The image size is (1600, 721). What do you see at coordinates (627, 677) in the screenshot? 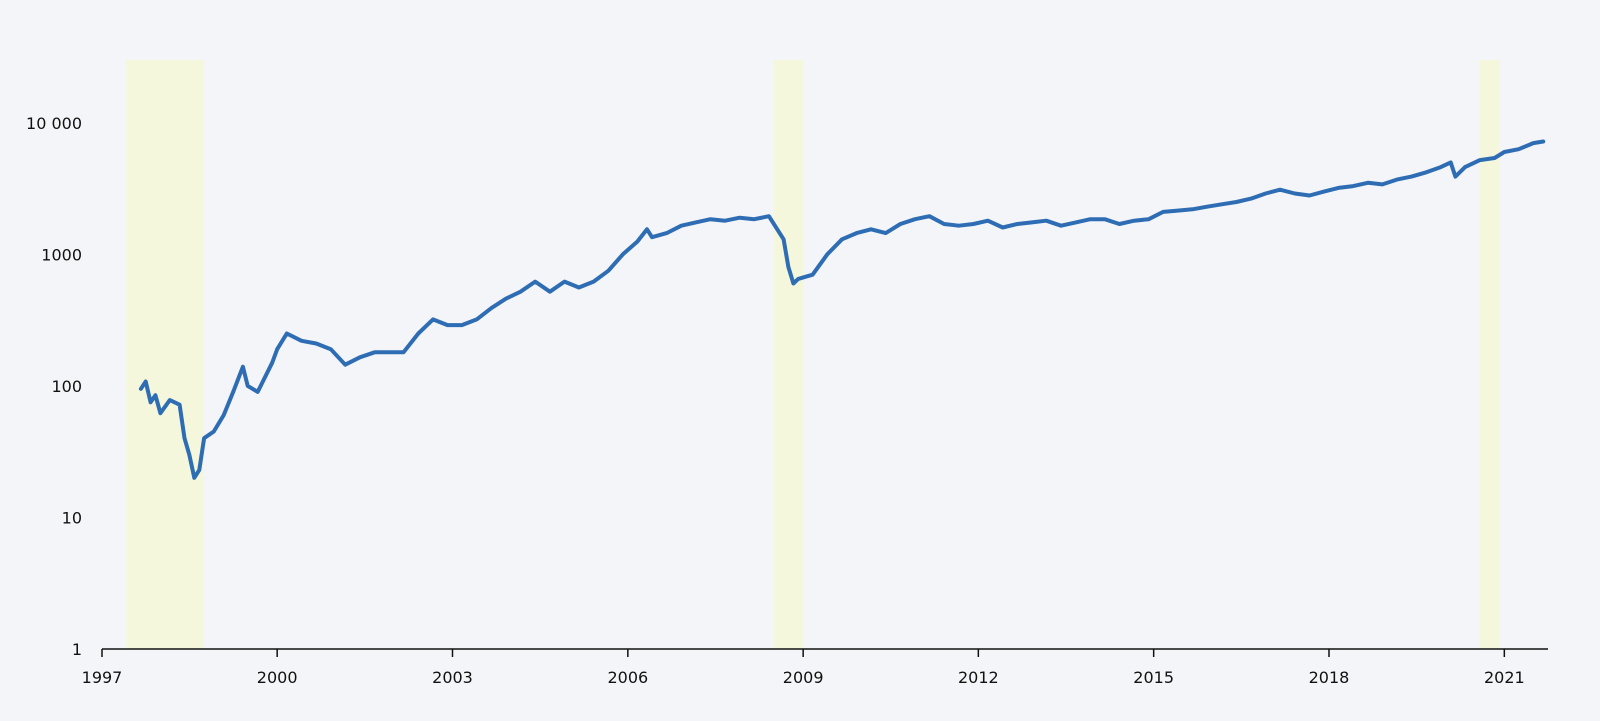
I see `x-tick-label: 2006` at bounding box center [627, 677].